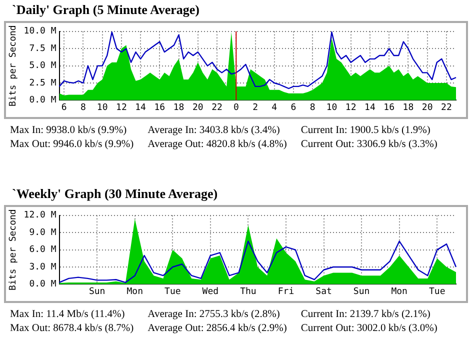 Image resolution: width=474 pixels, height=345 pixels. I want to click on text: Average In: 2755.3 kb/s (2.8%), so click(214, 315).